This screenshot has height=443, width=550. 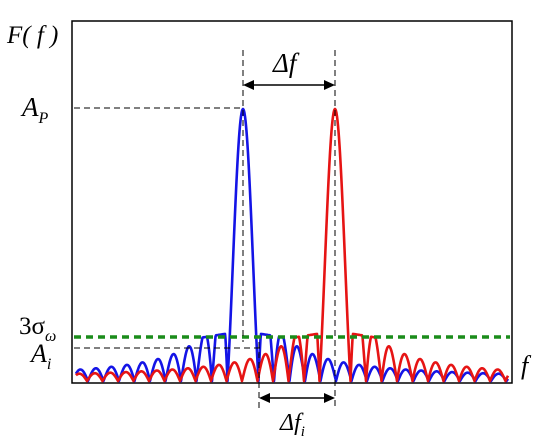 I want to click on peak-separation-arrow, so click(x=289, y=85).